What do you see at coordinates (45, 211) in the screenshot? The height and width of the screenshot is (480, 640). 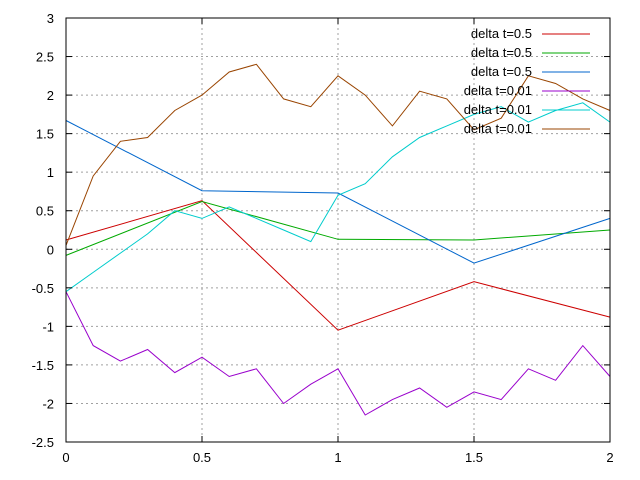 I see `y-tick-label: 0.5` at bounding box center [45, 211].